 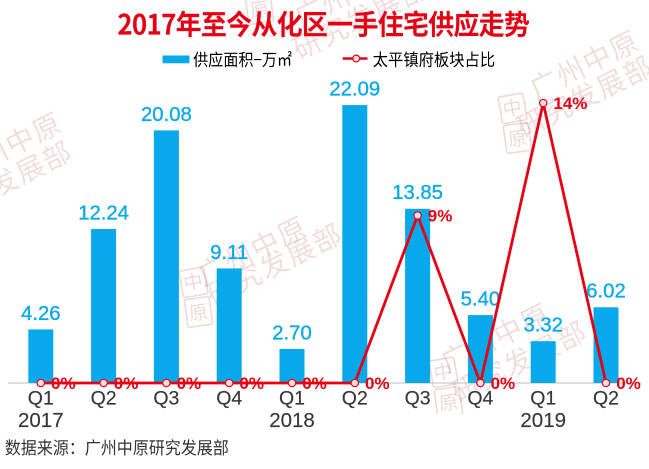 What do you see at coordinates (291, 333) in the screenshot?
I see `svg-text: 2.70` at bounding box center [291, 333].